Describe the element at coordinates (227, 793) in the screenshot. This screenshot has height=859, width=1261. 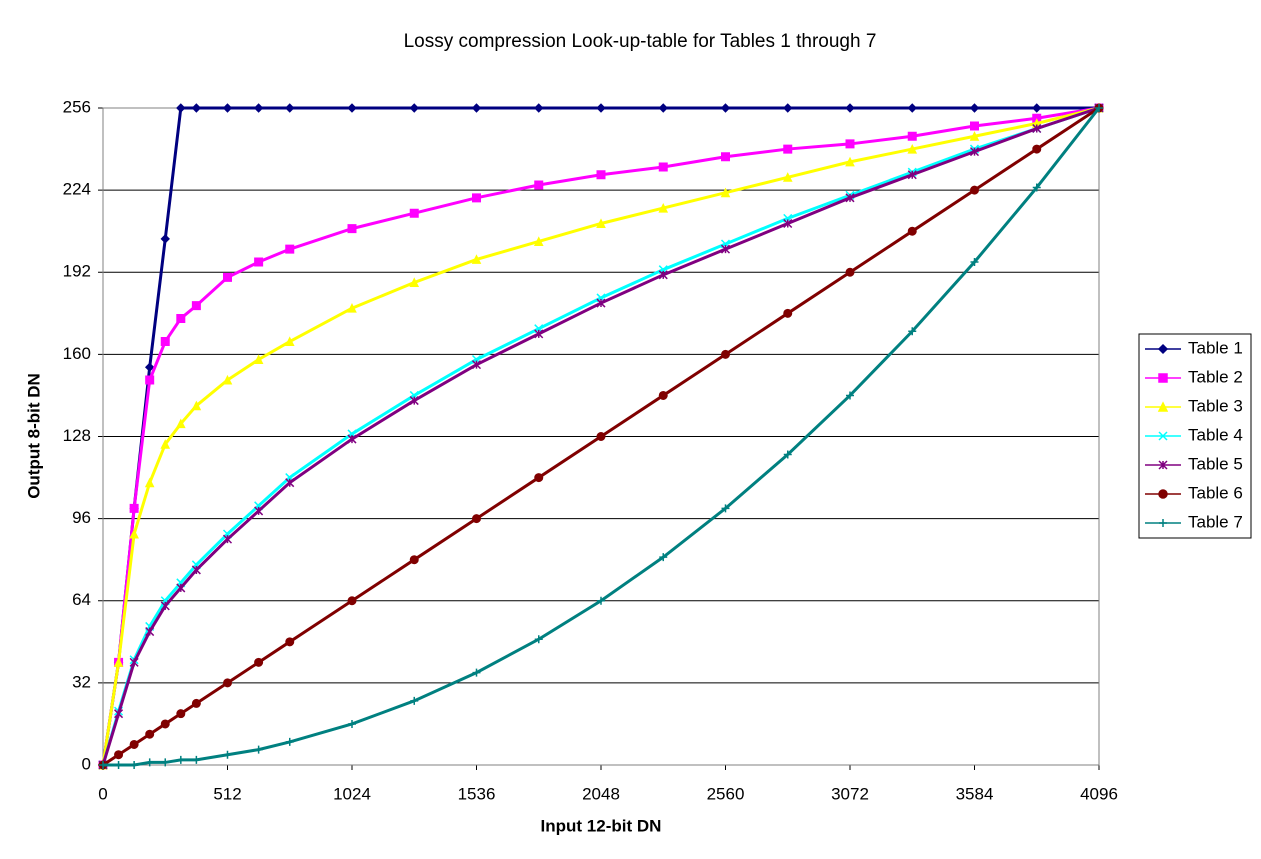
I see `x-tick-label: 512` at that location.